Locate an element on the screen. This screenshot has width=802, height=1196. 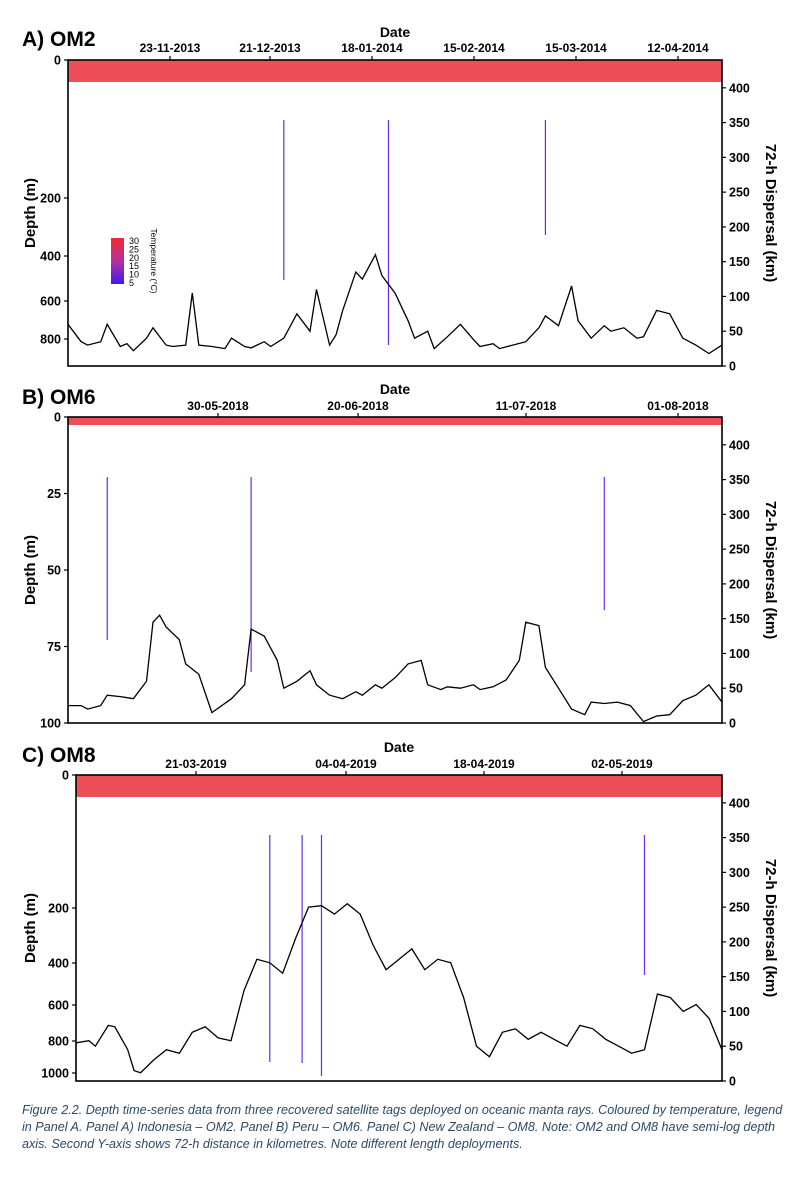
panel-title: A) OM2 is located at coordinates (59, 39).